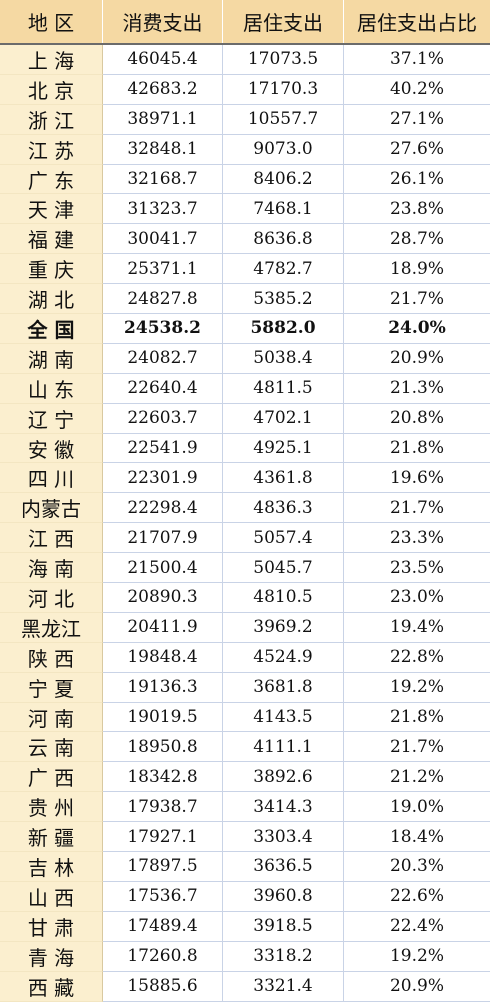 The height and width of the screenshot is (1002, 490). I want to click on table-row: 四 川 22301.9 4361.8 19.6%, so click(245, 478).